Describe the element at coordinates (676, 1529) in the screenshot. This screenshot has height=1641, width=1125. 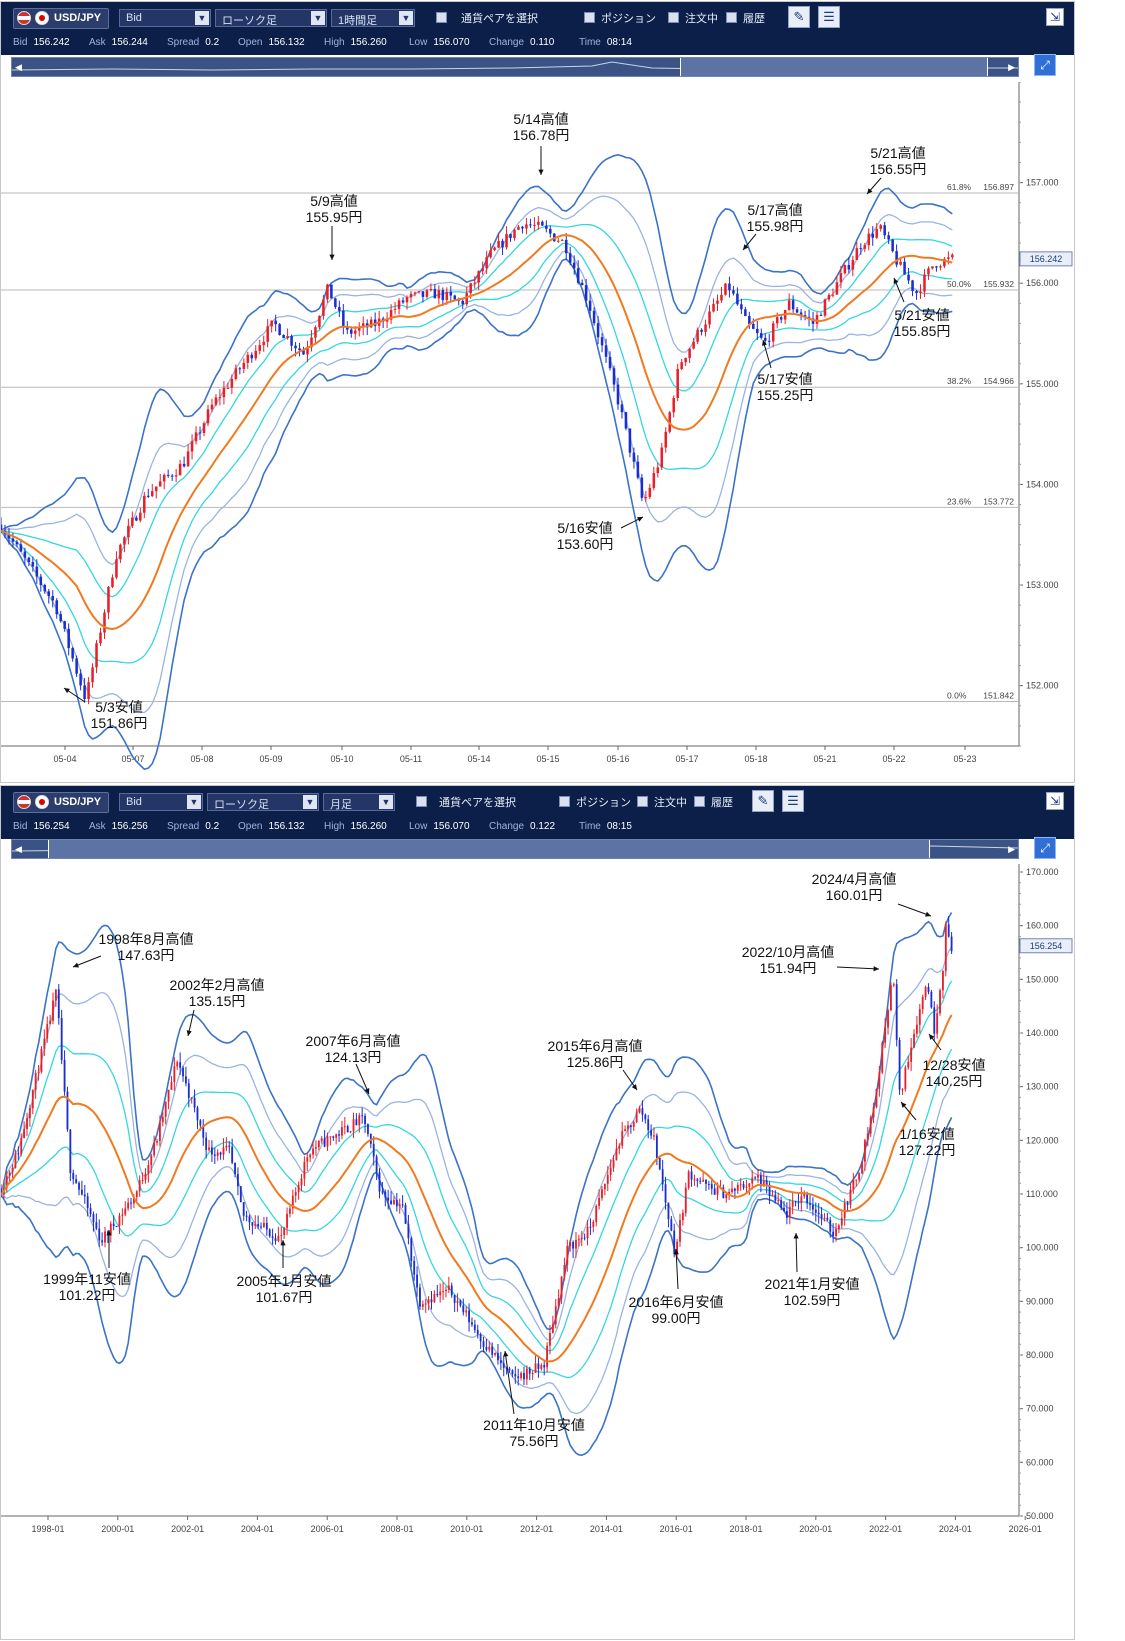
I see `x-tick-label: 2016-01` at that location.